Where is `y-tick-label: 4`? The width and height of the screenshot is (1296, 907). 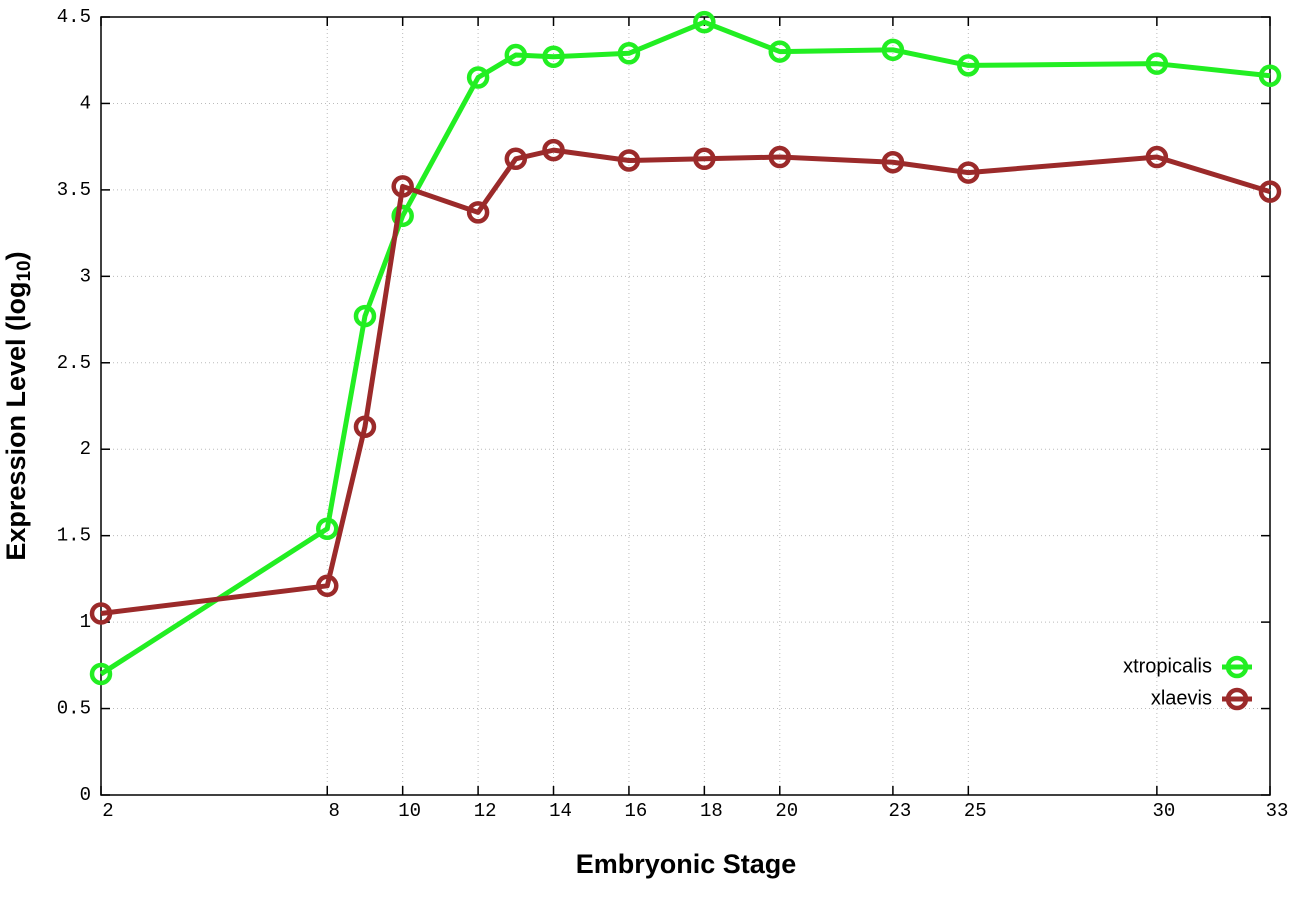 y-tick-label: 4 is located at coordinates (85, 103).